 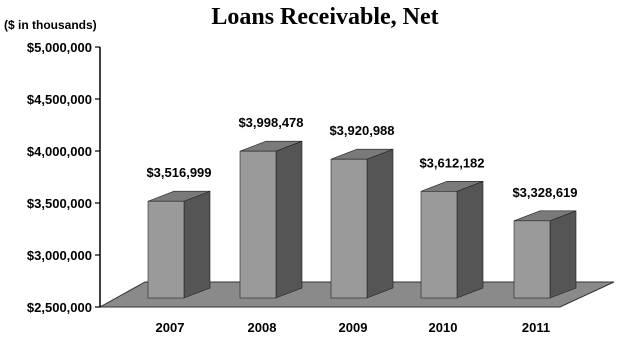 I want to click on data-label: $3,328,619, so click(x=544, y=192).